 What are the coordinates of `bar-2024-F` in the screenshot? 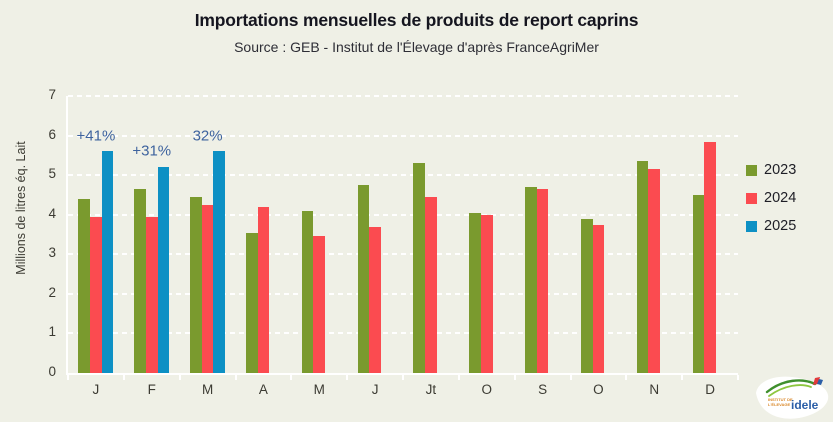 It's located at (151, 294).